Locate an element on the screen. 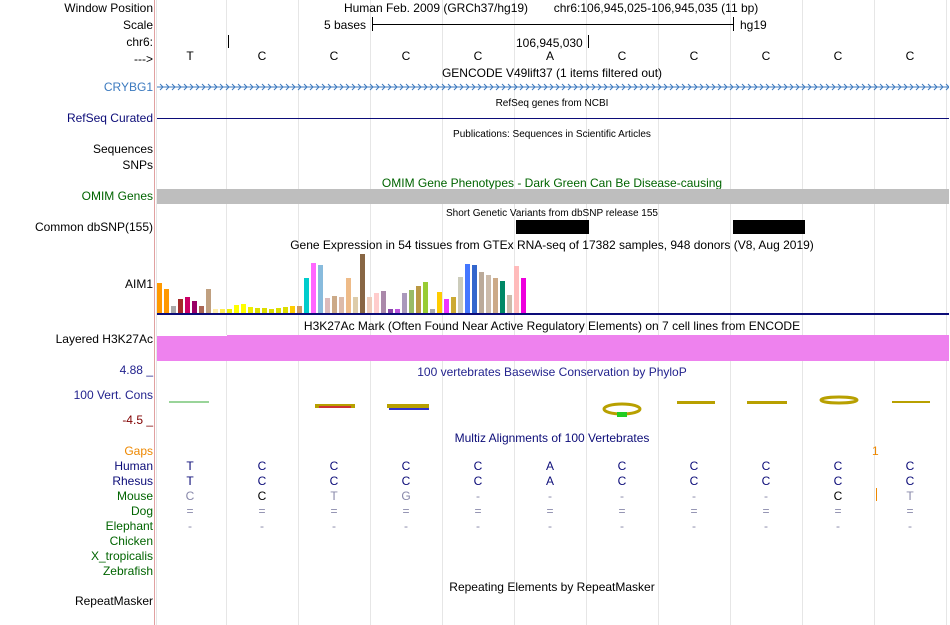 This screenshot has width=950, height=625. gene-label-crybg1: CRYBG1 is located at coordinates (128, 87).